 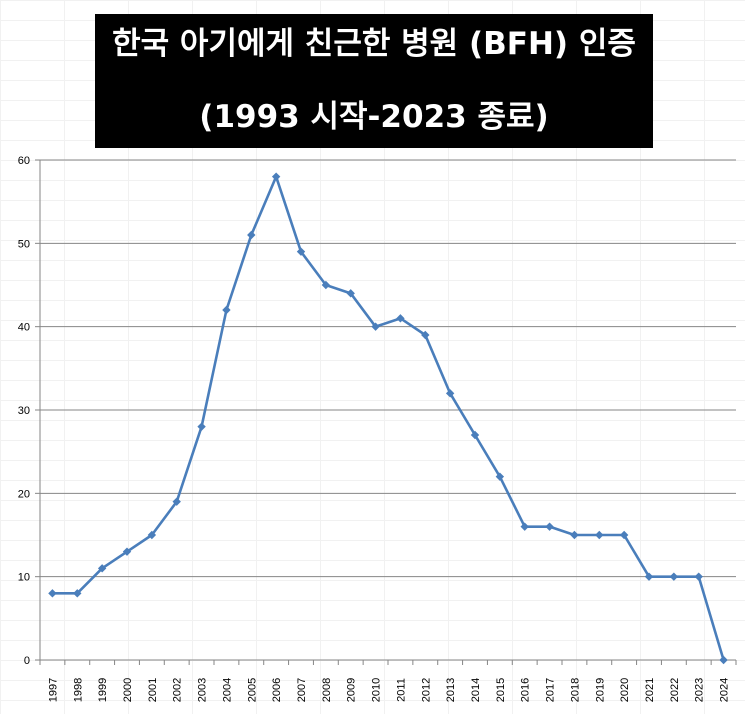 What do you see at coordinates (599, 535) in the screenshot?
I see `data-point-2019` at bounding box center [599, 535].